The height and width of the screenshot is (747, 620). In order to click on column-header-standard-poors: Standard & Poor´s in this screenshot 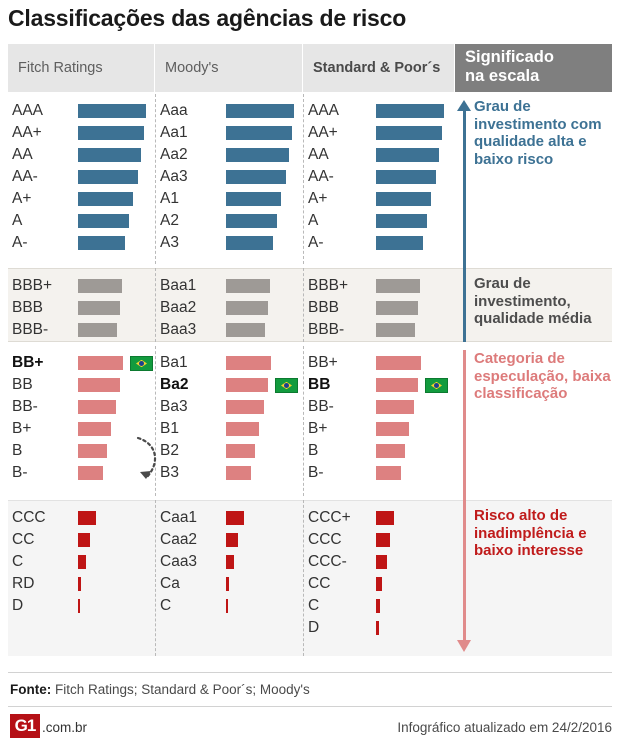, I will do `click(378, 68)`.